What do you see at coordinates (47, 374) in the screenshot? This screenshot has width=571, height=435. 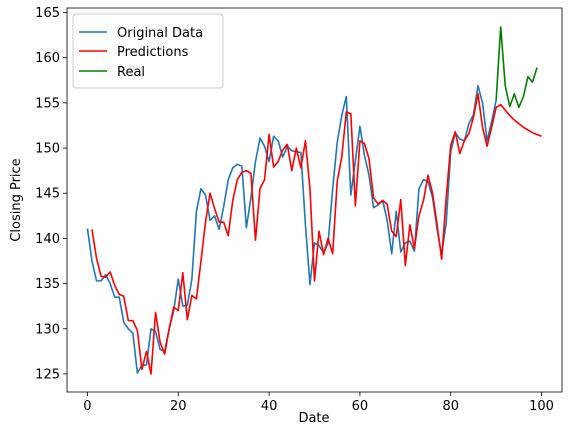 I see `y-tick-label: 125` at bounding box center [47, 374].